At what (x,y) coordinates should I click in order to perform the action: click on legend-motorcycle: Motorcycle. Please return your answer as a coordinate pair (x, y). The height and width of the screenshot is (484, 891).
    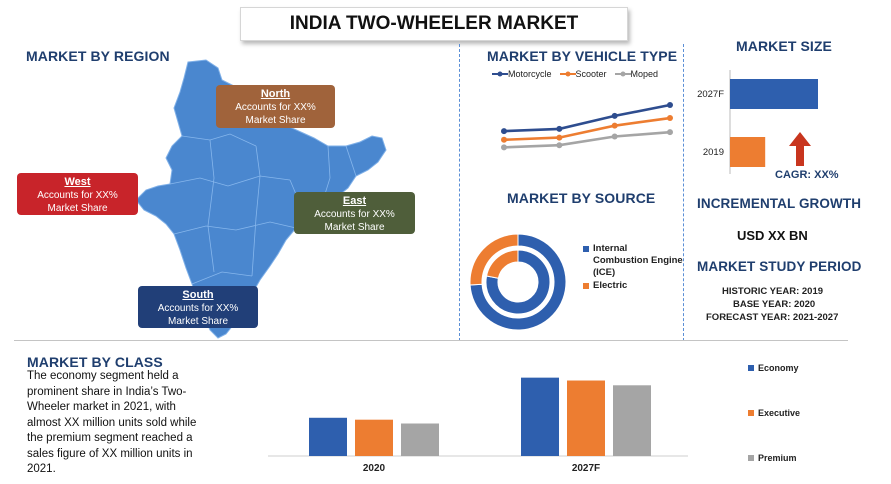
    Looking at the image, I should click on (522, 74).